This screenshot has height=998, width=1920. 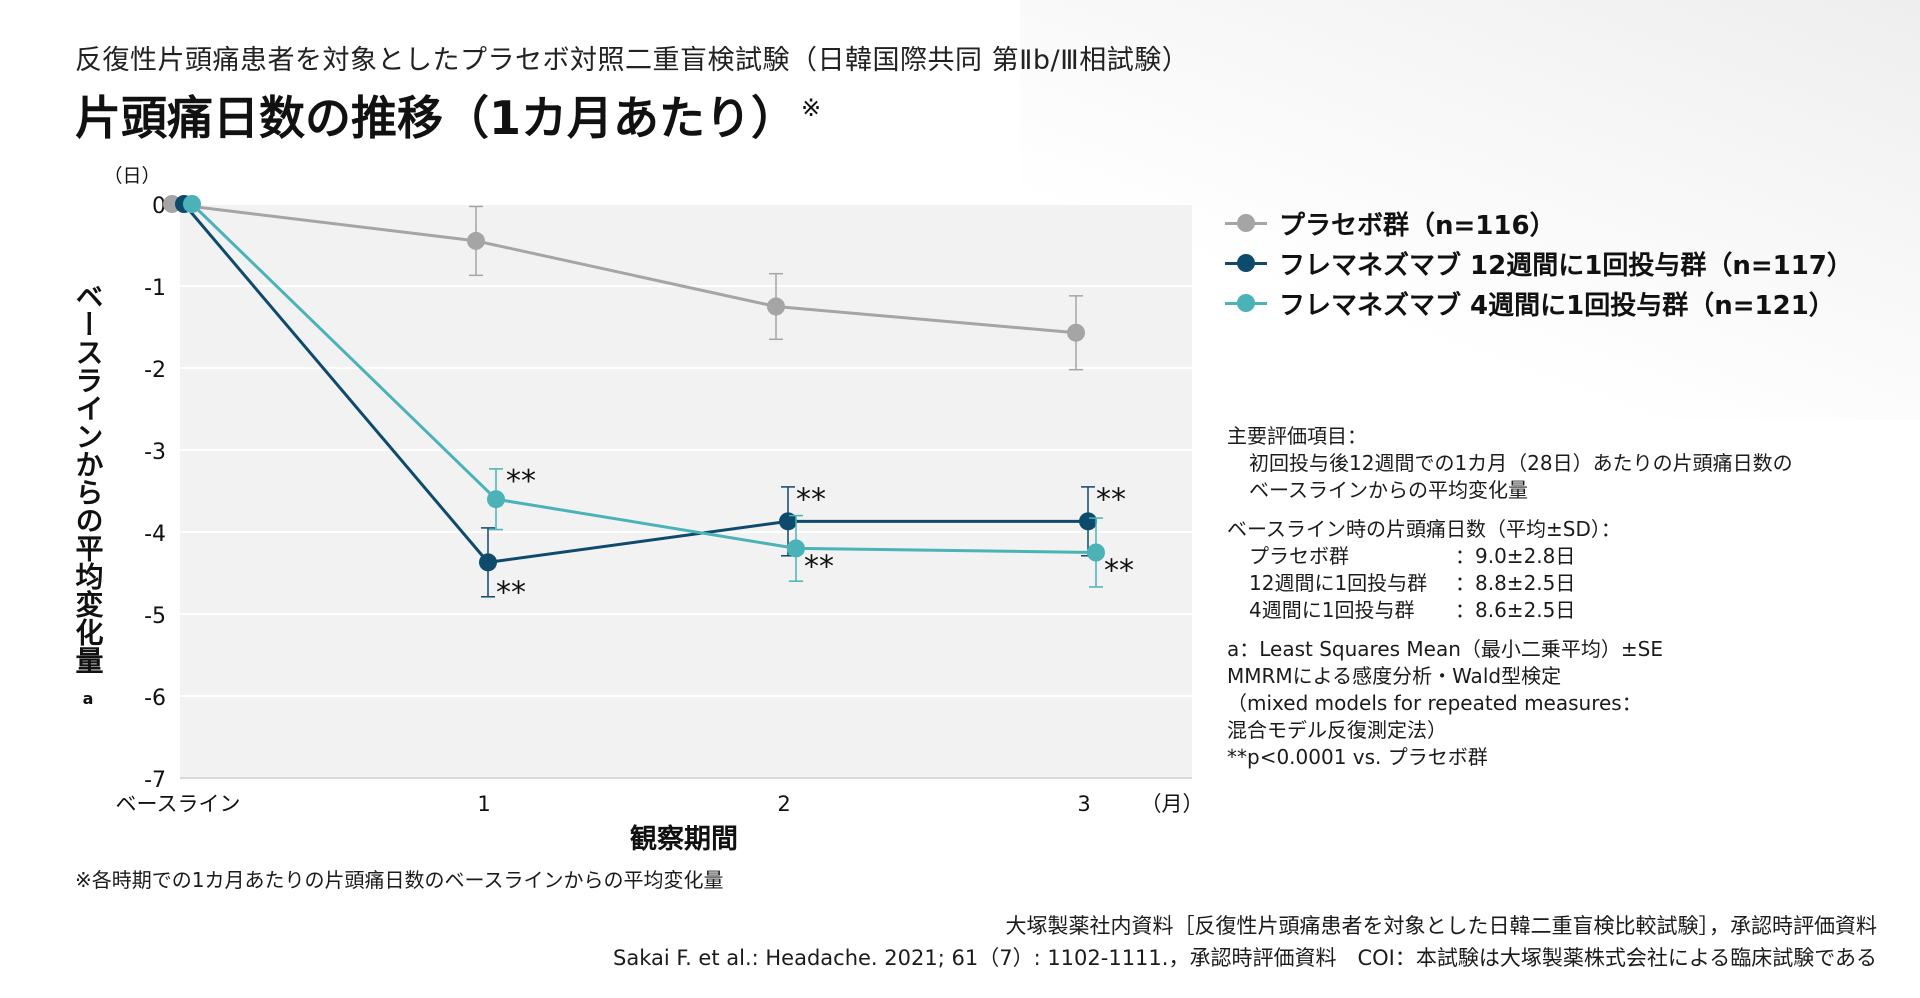 I want to click on baseline-days-label: ベースライン時の片頭痛日数（平均±SD）：, so click(x=1424, y=529).